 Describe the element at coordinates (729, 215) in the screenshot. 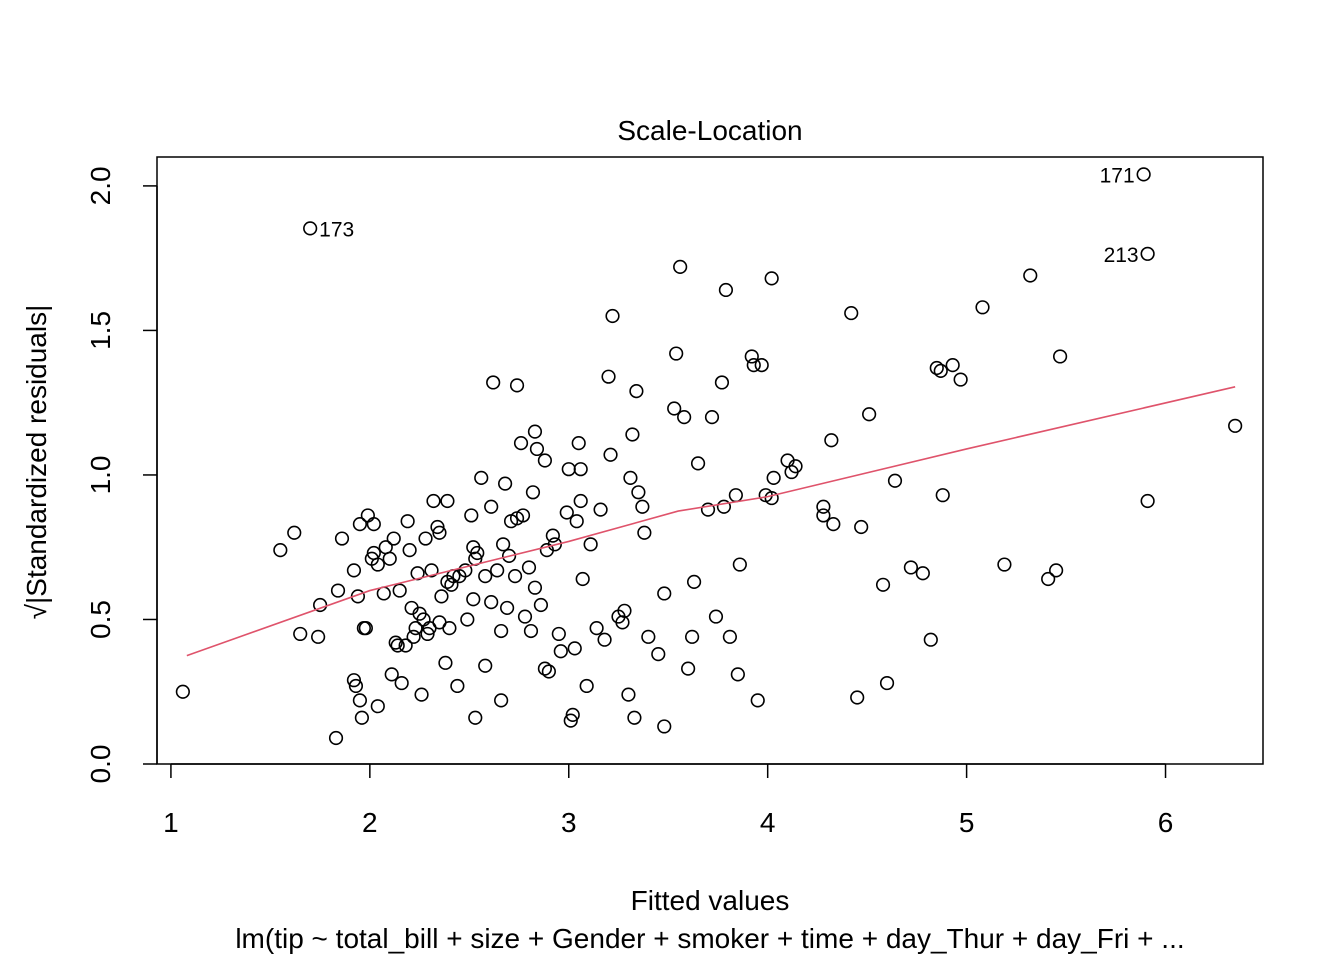

I see `point-labels: 173 171 213` at that location.